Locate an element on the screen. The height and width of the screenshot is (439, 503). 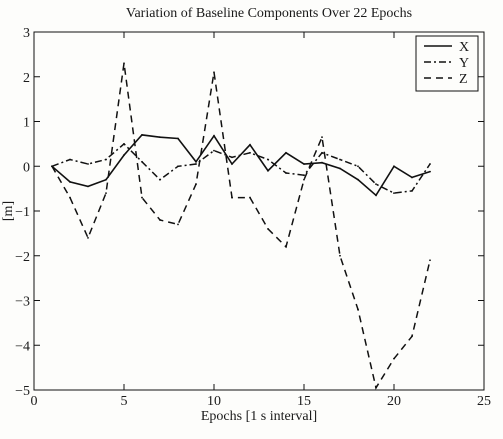
y-axis-label: [m] is located at coordinates (8, 211).